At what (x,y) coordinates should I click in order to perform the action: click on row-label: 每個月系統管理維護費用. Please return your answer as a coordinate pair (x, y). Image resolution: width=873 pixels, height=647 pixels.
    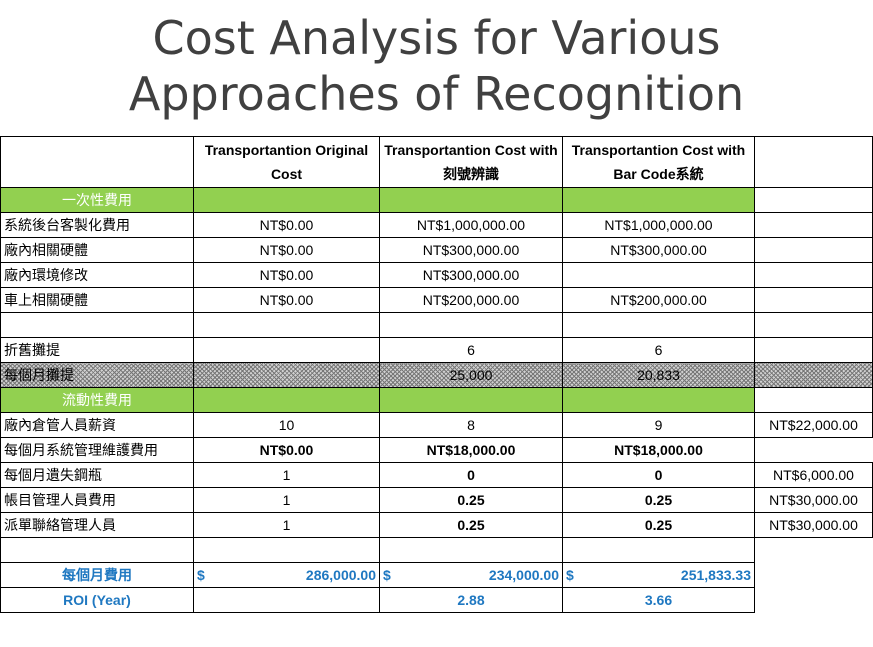
    Looking at the image, I should click on (97, 450).